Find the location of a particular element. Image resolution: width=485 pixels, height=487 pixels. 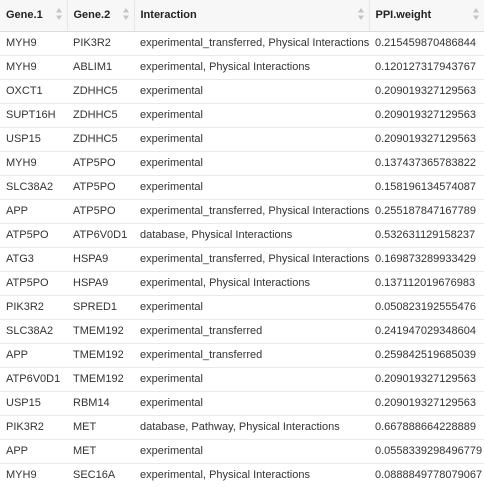

gene-2-cell: SPRED1 is located at coordinates (95, 307).